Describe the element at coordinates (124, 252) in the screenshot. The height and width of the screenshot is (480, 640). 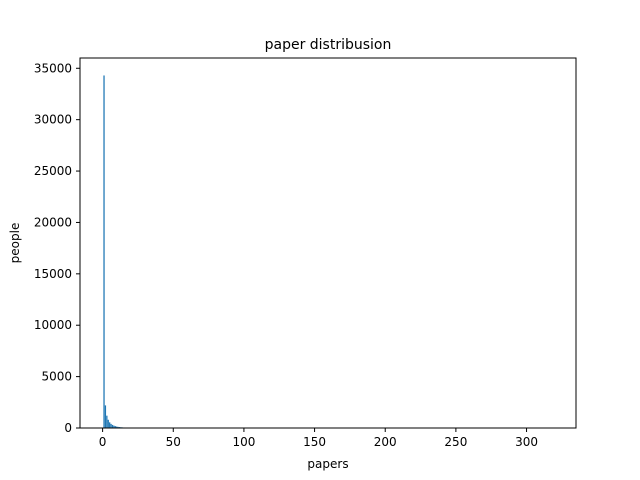
I see `bars-group` at that location.